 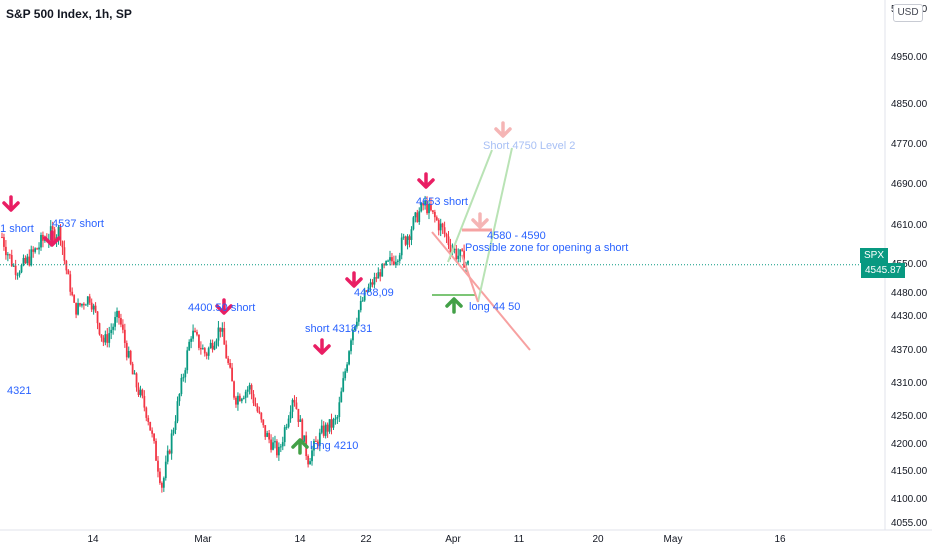 I want to click on y-tick-label: 4150.00, so click(x=909, y=471).